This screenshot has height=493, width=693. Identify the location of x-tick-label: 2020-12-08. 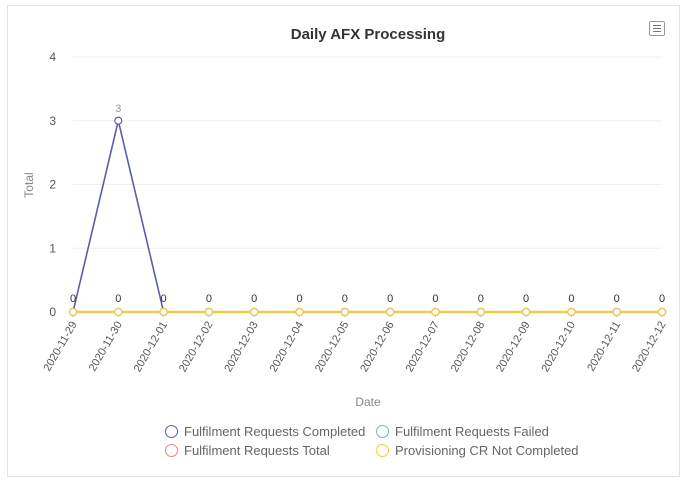
(468, 347).